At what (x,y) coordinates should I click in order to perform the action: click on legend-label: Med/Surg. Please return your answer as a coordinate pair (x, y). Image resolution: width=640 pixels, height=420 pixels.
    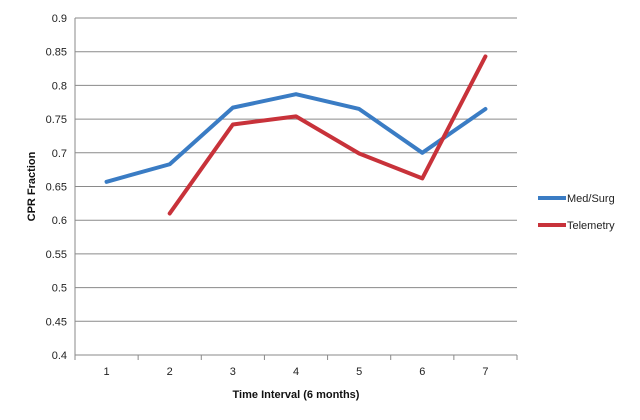
    Looking at the image, I should click on (591, 199).